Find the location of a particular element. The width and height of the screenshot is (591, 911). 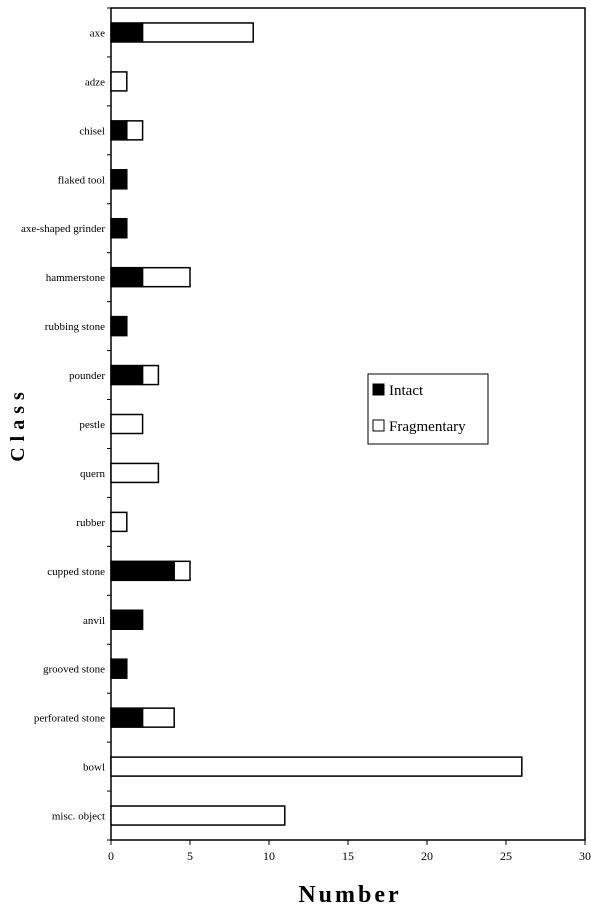

category-label-pestle: pestle is located at coordinates (92, 425).